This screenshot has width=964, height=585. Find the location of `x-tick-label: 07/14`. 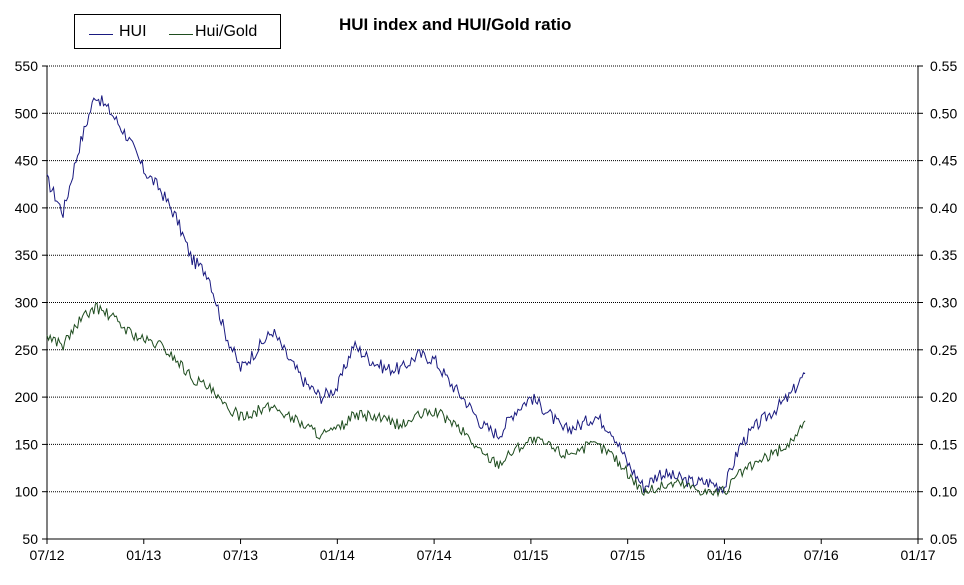

x-tick-label: 07/14 is located at coordinates (434, 555).